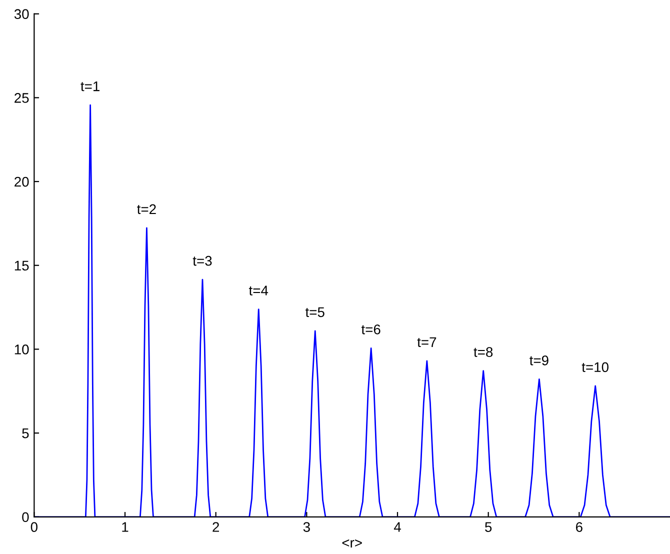  Describe the element at coordinates (314, 312) in the screenshot. I see `annotation: t=5` at that location.